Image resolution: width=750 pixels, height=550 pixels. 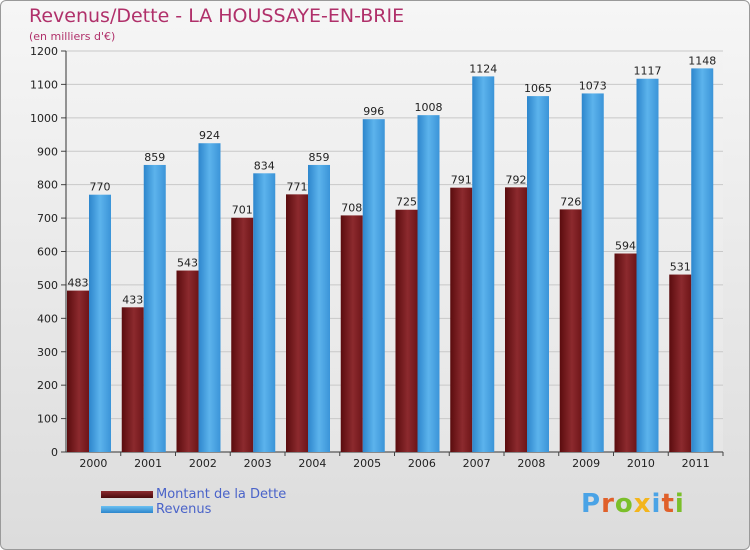 What do you see at coordinates (516, 179) in the screenshot?
I see `data-label-dette: 792` at bounding box center [516, 179].